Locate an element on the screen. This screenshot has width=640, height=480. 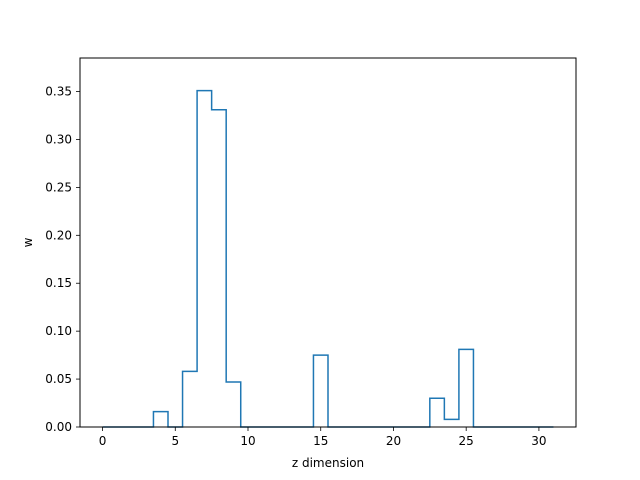
x-axis: 0 5 10 15 20 25 30 is located at coordinates (323, 437).